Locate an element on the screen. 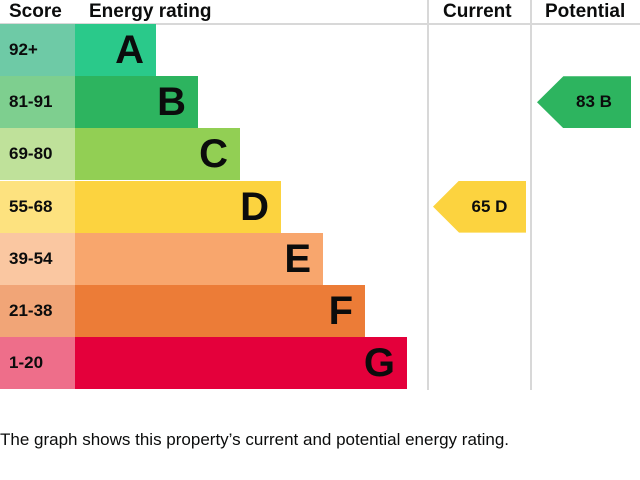 The height and width of the screenshot is (480, 640). energy-rating-header: Energy rating is located at coordinates (150, 11).